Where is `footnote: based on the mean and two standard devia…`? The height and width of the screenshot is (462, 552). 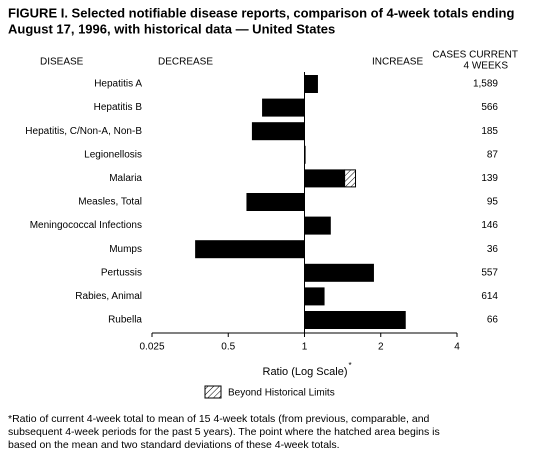
footnote: based on the mean and two standard devia… is located at coordinates (174, 445).